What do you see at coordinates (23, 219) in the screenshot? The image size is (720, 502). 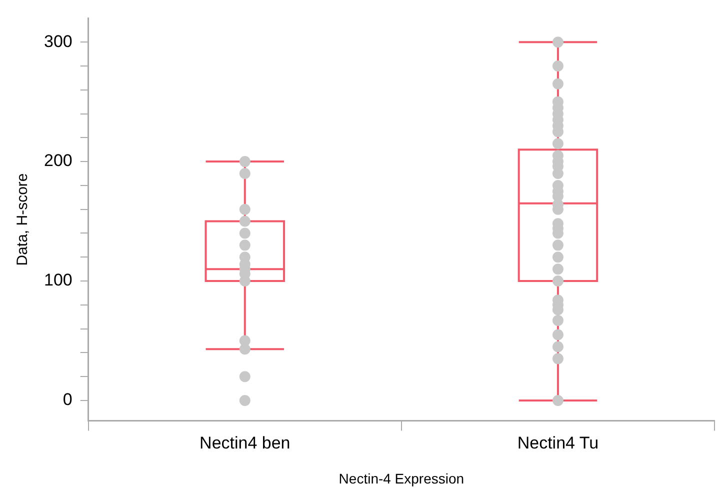 I see `y-axis-title: Data, H-score` at bounding box center [23, 219].